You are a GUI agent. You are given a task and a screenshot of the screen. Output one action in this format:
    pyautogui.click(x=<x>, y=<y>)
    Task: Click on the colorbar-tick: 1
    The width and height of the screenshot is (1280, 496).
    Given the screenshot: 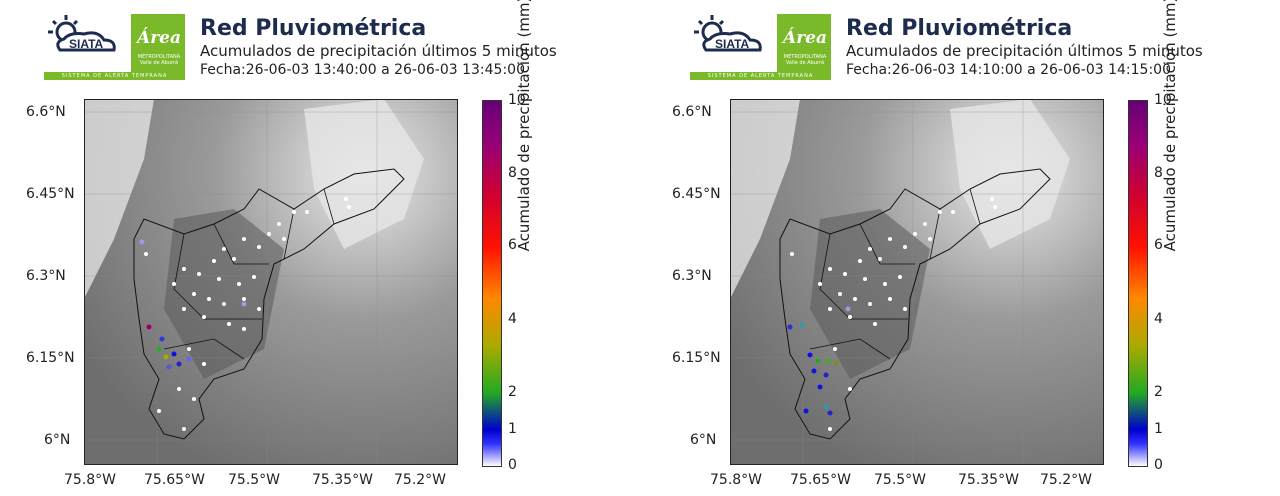 What is the action you would take?
    pyautogui.click(x=1158, y=429)
    